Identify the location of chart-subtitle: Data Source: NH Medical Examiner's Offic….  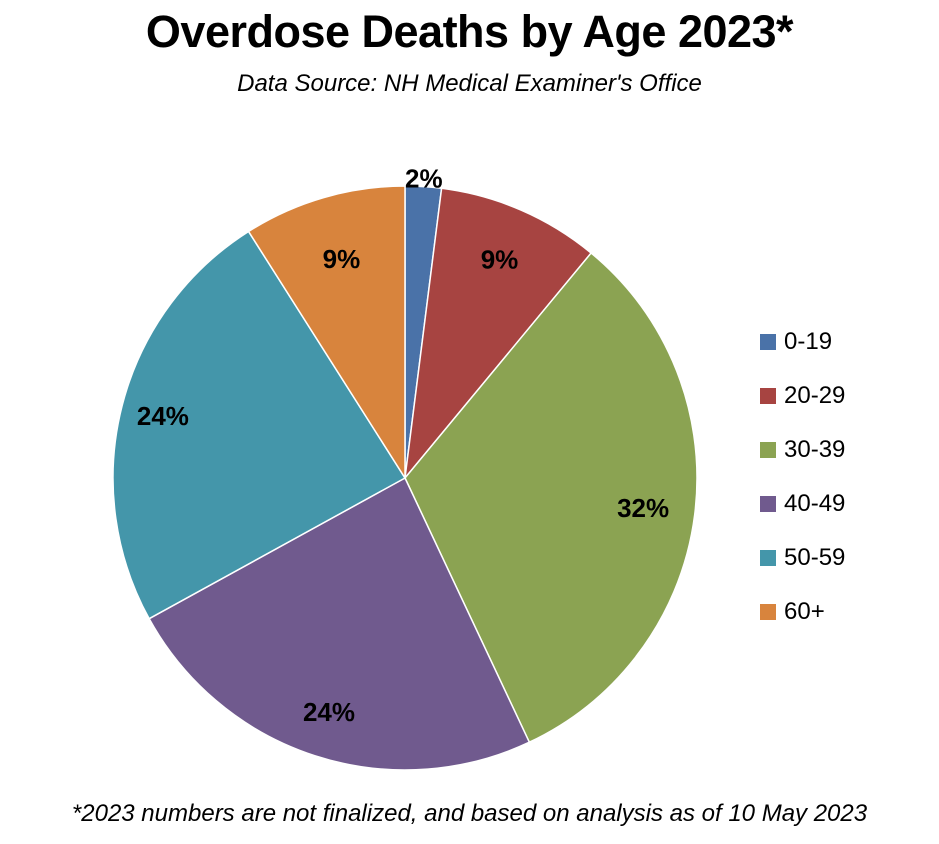
(469, 83).